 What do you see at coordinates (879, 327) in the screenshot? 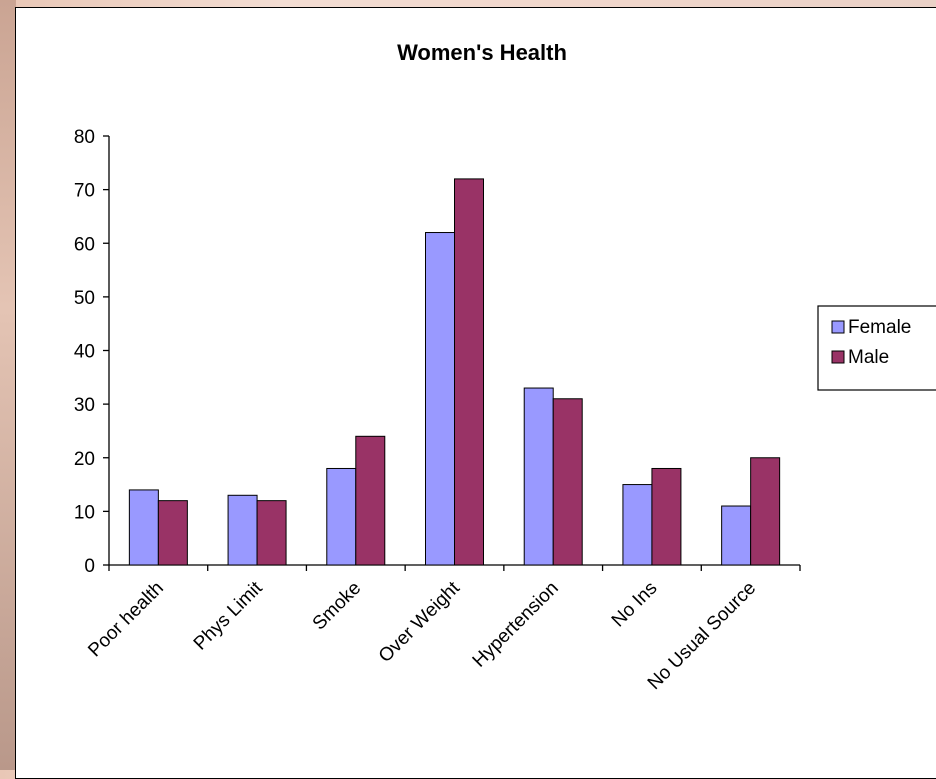
I see `legend-label-female: Female` at bounding box center [879, 327].